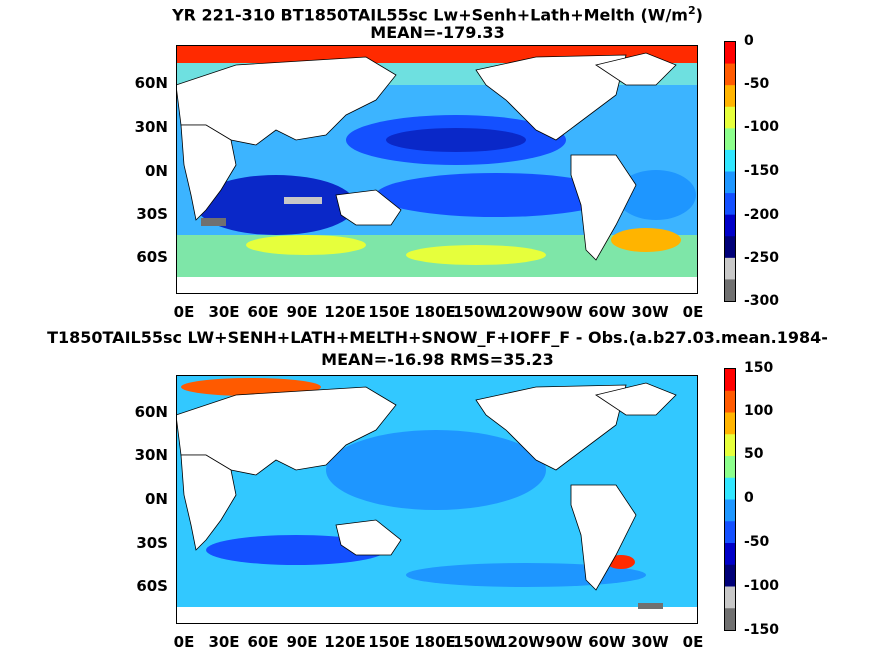 Image resolution: width=875 pixels, height=656 pixels. I want to click on panel2-lon-7: 150W, so click(477, 642).